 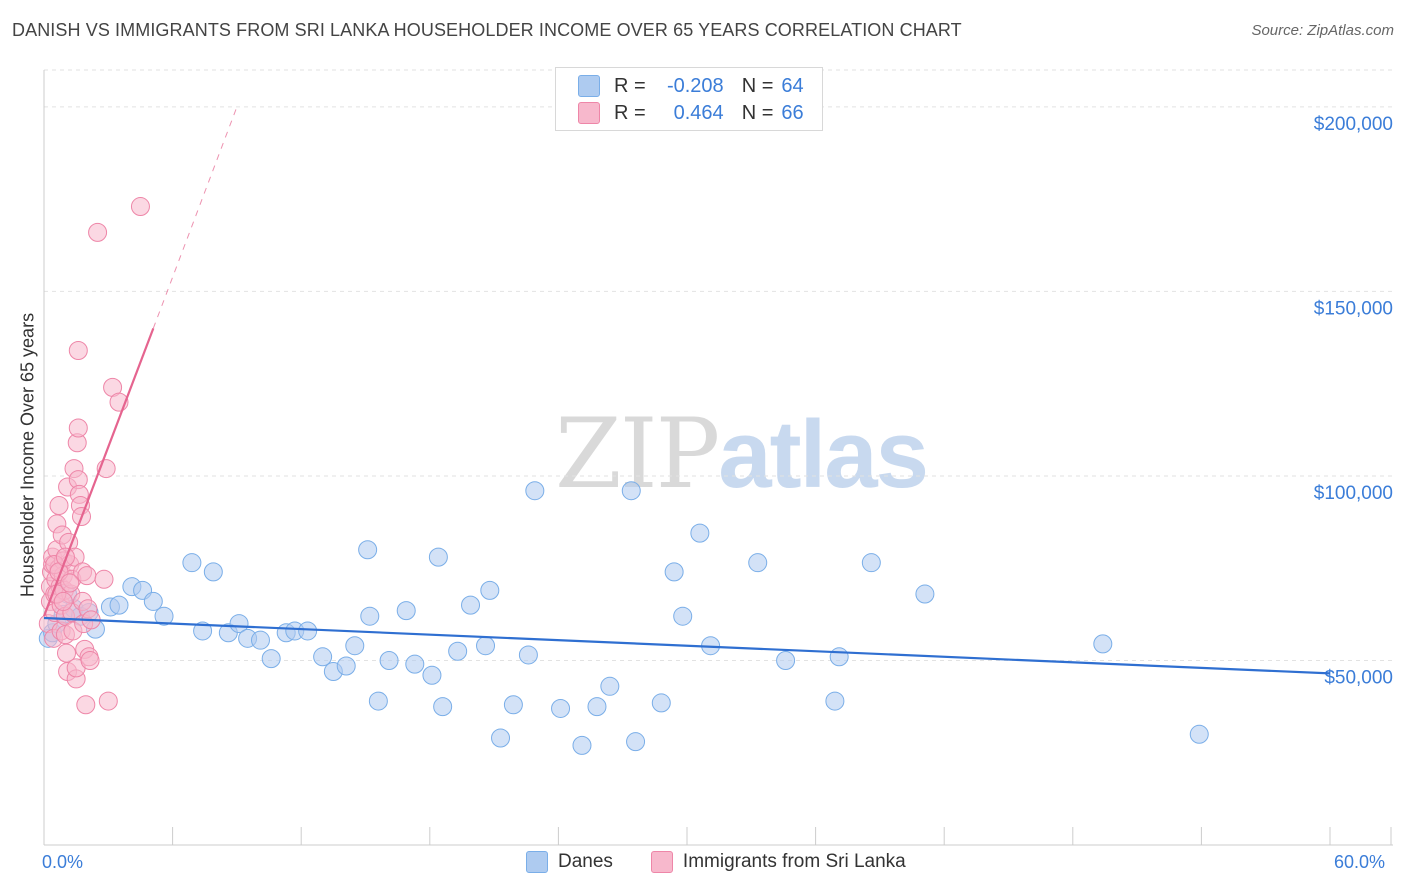 I want to click on y-tick-label: $200,000, so click(x=1353, y=124).